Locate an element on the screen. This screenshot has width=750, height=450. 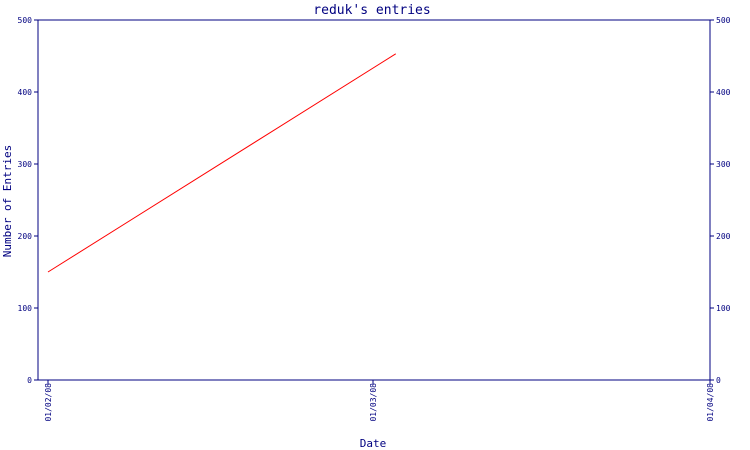
y-axis-label: Number of Entries is located at coordinates (7, 201).